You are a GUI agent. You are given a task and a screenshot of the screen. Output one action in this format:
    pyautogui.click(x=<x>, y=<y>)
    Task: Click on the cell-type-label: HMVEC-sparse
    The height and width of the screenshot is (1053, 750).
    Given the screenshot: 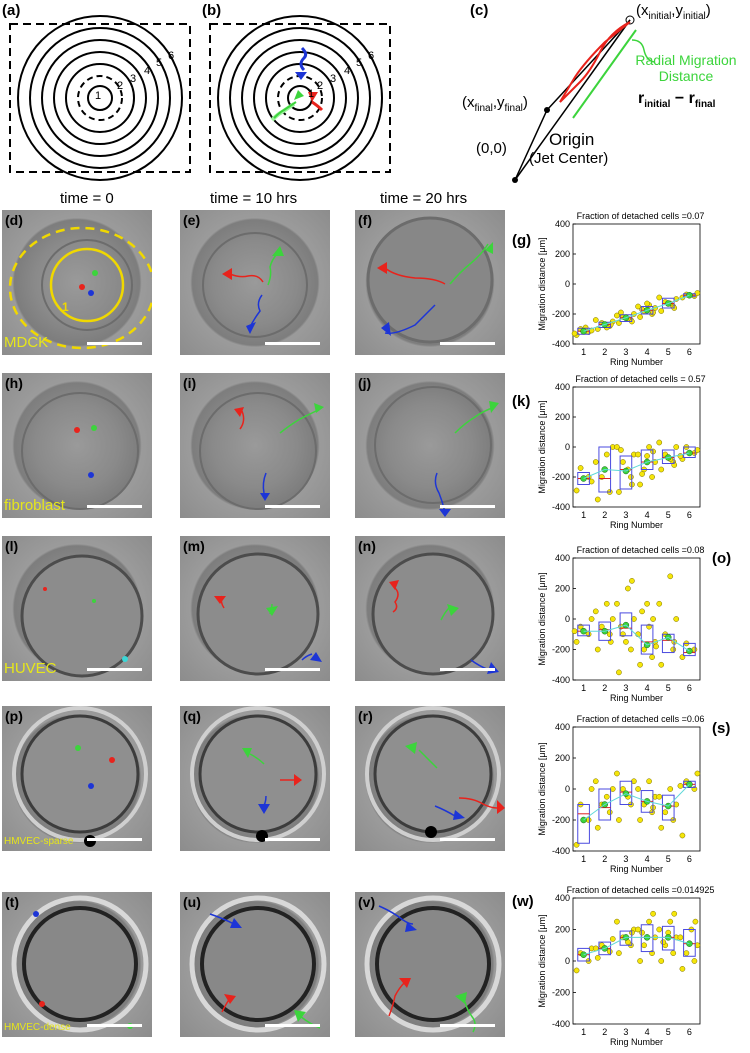 What is the action you would take?
    pyautogui.click(x=39, y=841)
    